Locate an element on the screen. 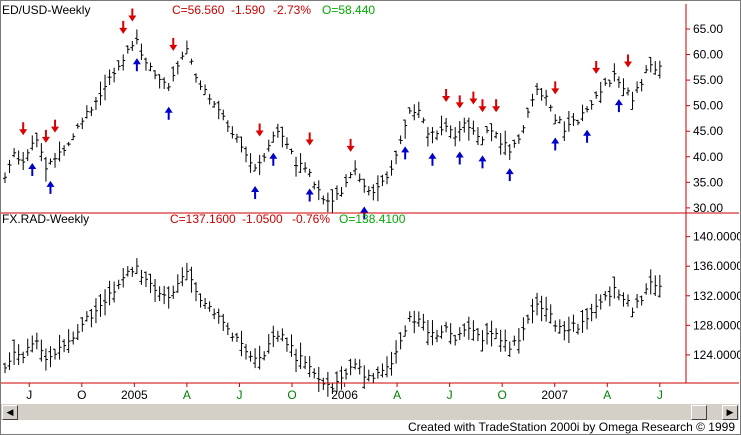 The image size is (741, 435). x-tick-label: 2005 is located at coordinates (134, 395).